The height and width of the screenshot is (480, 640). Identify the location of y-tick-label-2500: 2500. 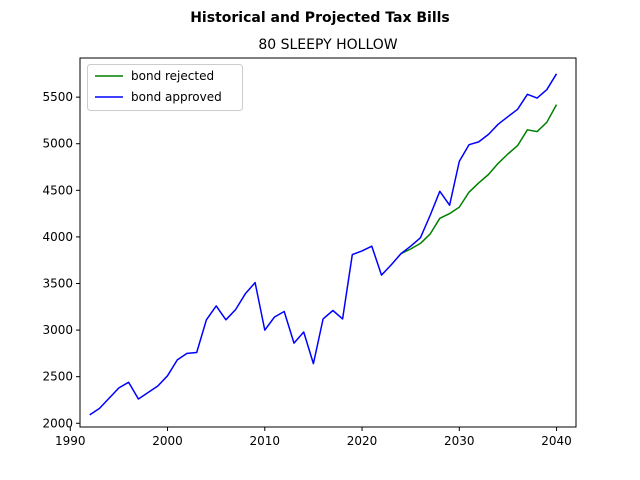
(57, 377).